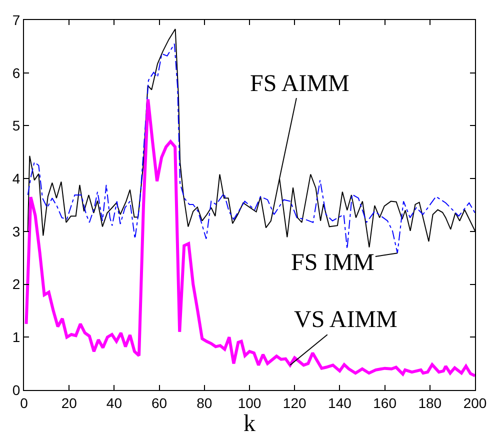 The image size is (499, 444). What do you see at coordinates (16, 390) in the screenshot?
I see `y-tick-label: 0` at bounding box center [16, 390].